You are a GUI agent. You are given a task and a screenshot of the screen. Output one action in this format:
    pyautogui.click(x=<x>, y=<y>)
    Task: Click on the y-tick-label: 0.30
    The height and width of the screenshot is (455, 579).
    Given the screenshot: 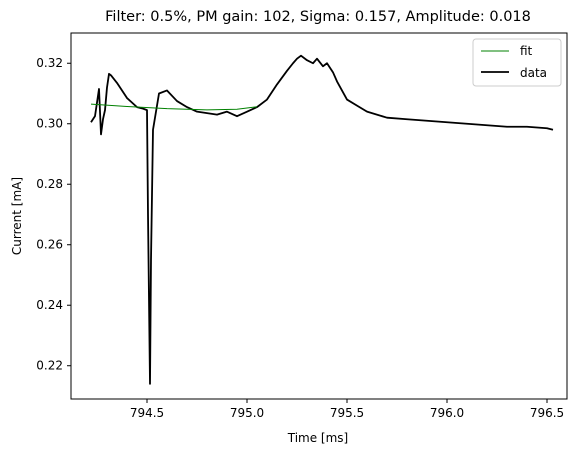 What is the action you would take?
    pyautogui.click(x=49, y=124)
    